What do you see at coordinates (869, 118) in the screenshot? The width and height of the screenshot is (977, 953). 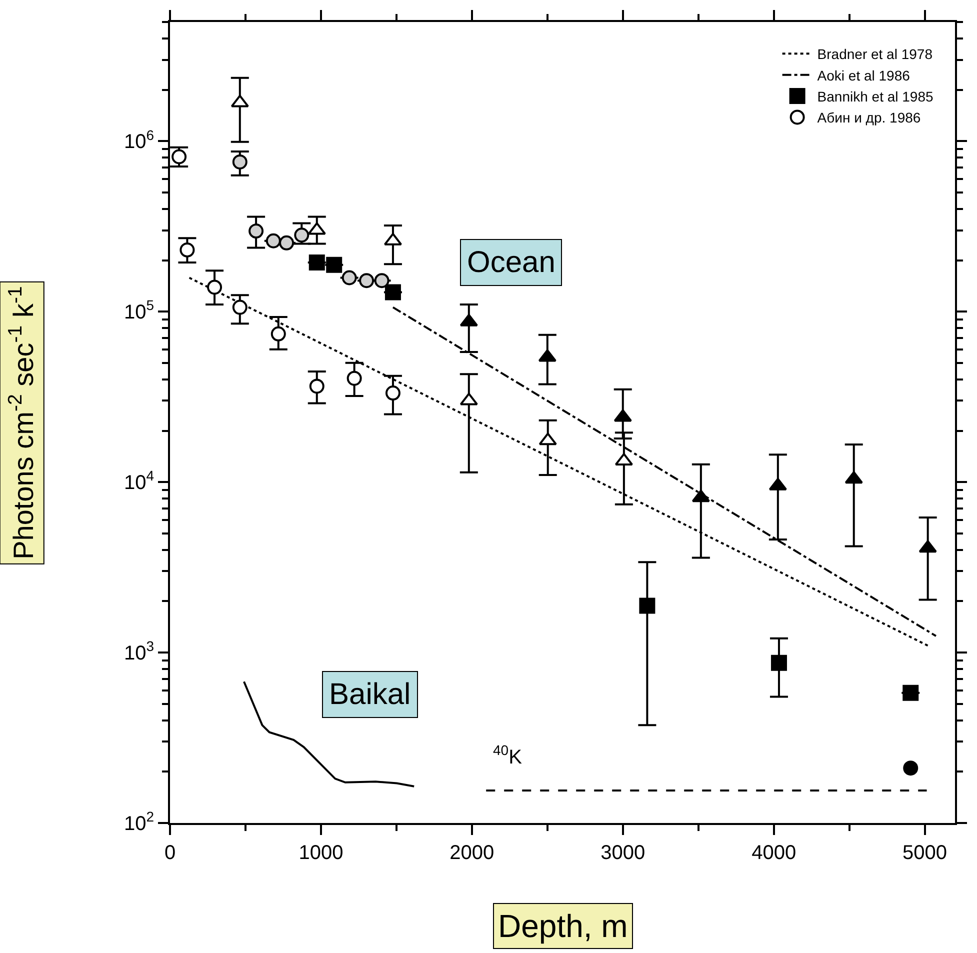 I see `legend-label: Абин и др. 1986` at bounding box center [869, 118].